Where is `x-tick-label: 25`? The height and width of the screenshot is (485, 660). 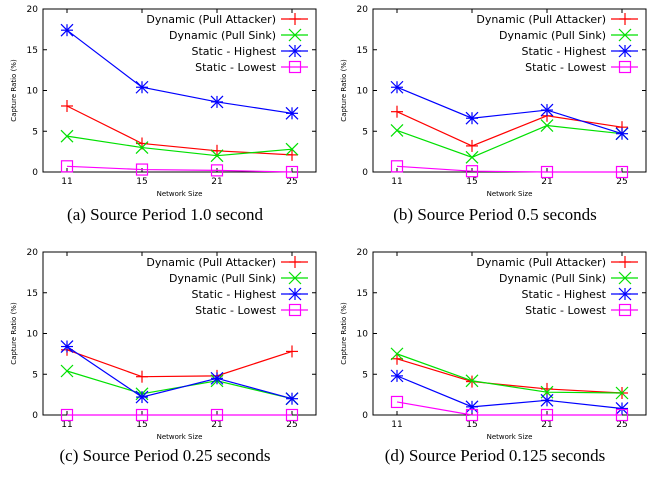 x-tick-label: 25 is located at coordinates (621, 425).